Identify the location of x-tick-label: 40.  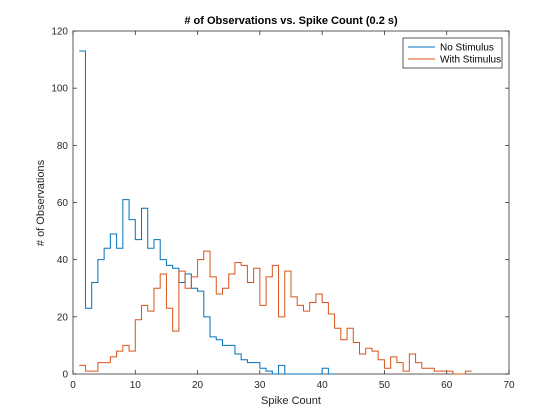
(323, 385).